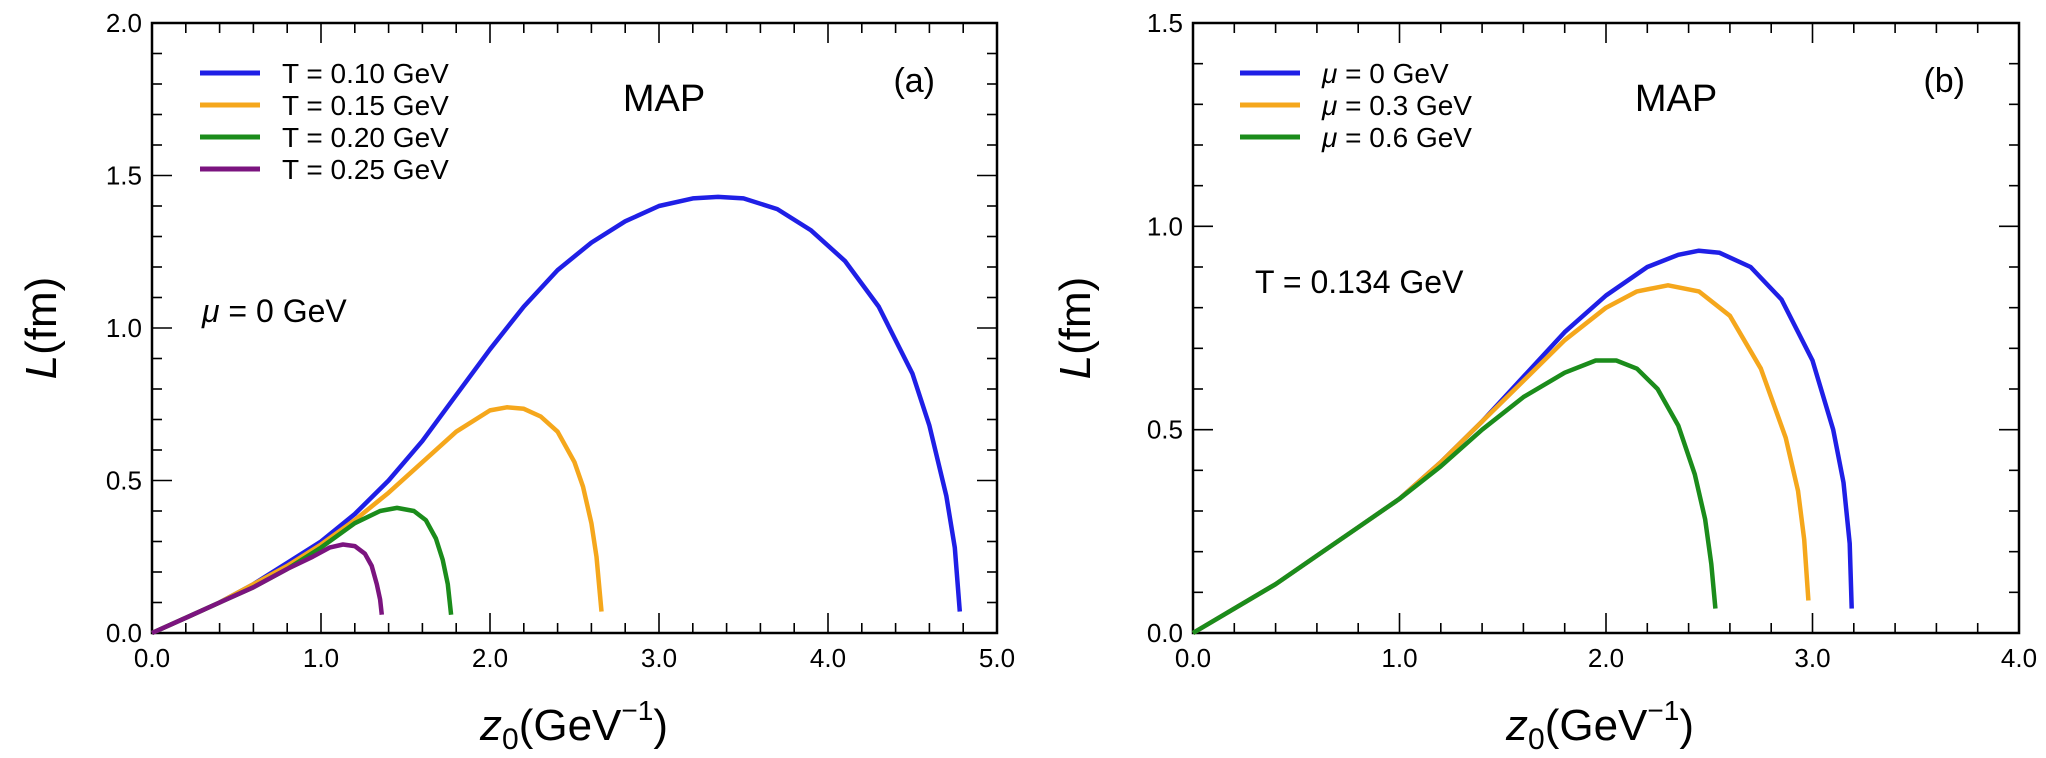  Describe the element at coordinates (637, 710) in the screenshot. I see `panel-a-x-axis-superscript: −1` at that location.